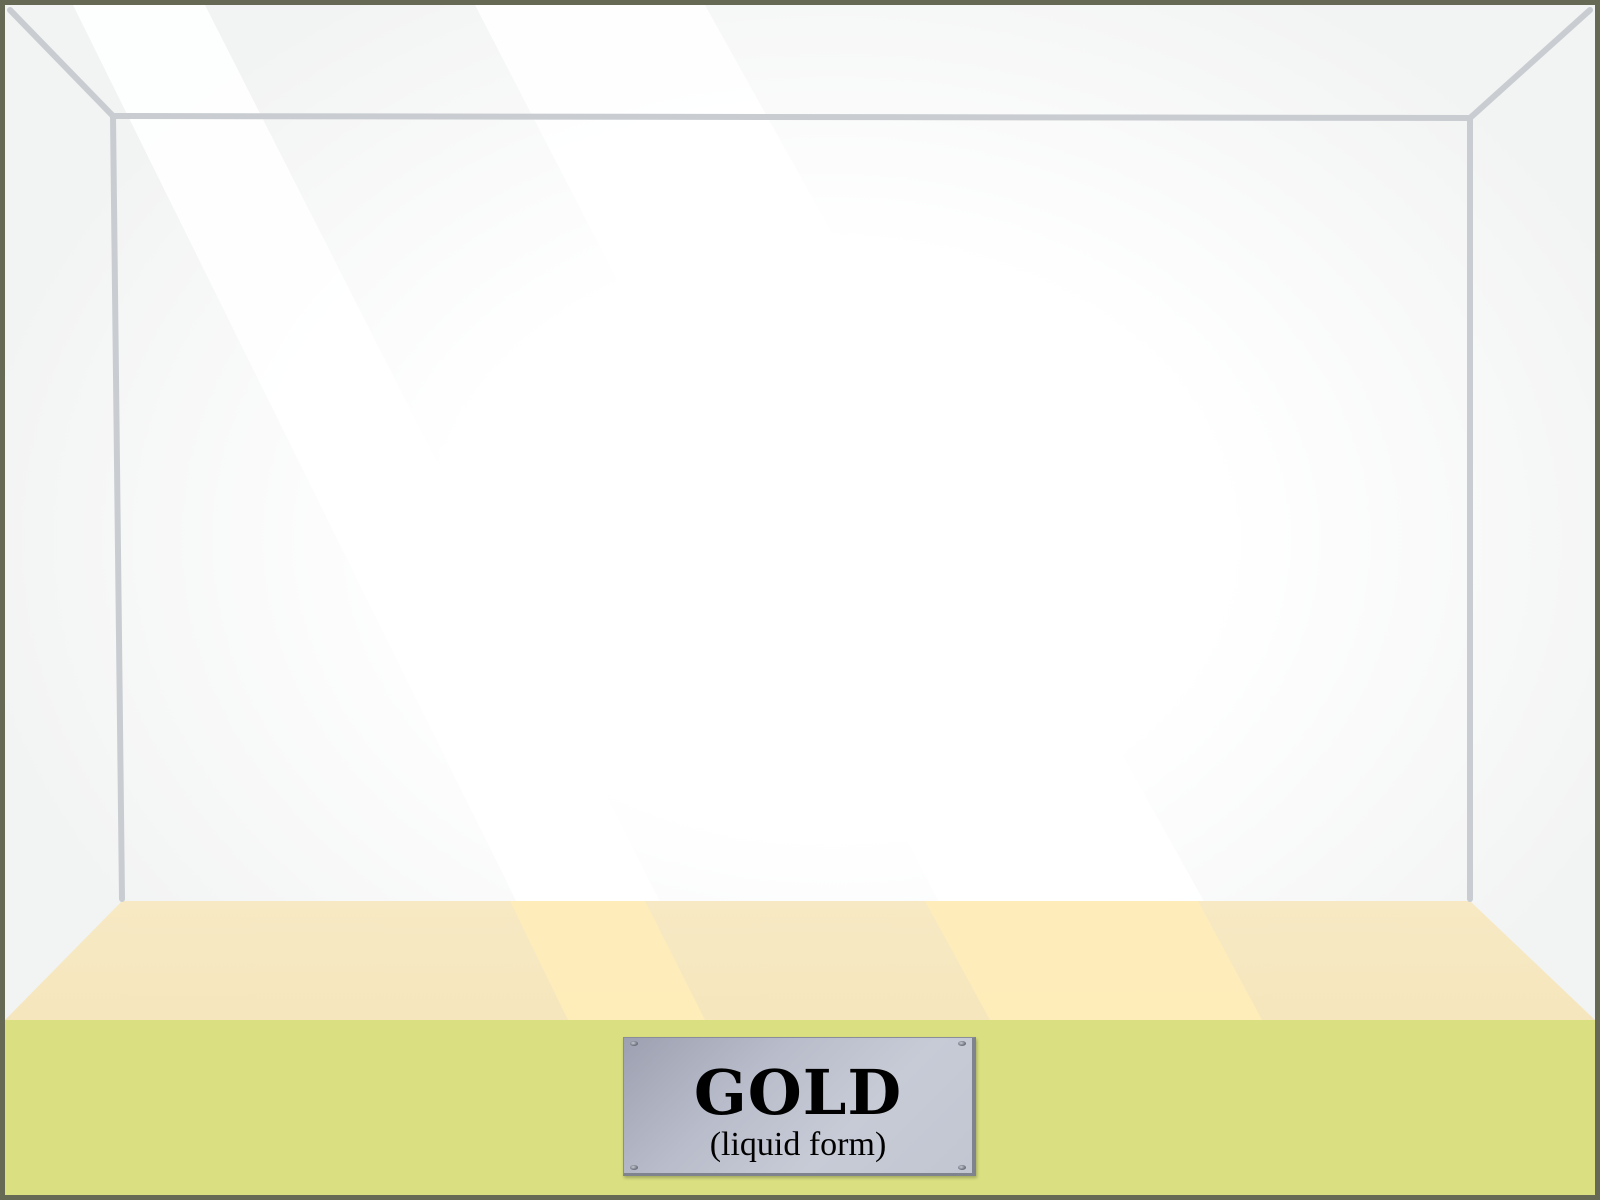 This screenshot has width=1600, height=1200. What do you see at coordinates (607, 960) in the screenshot?
I see `floor-light-left` at bounding box center [607, 960].